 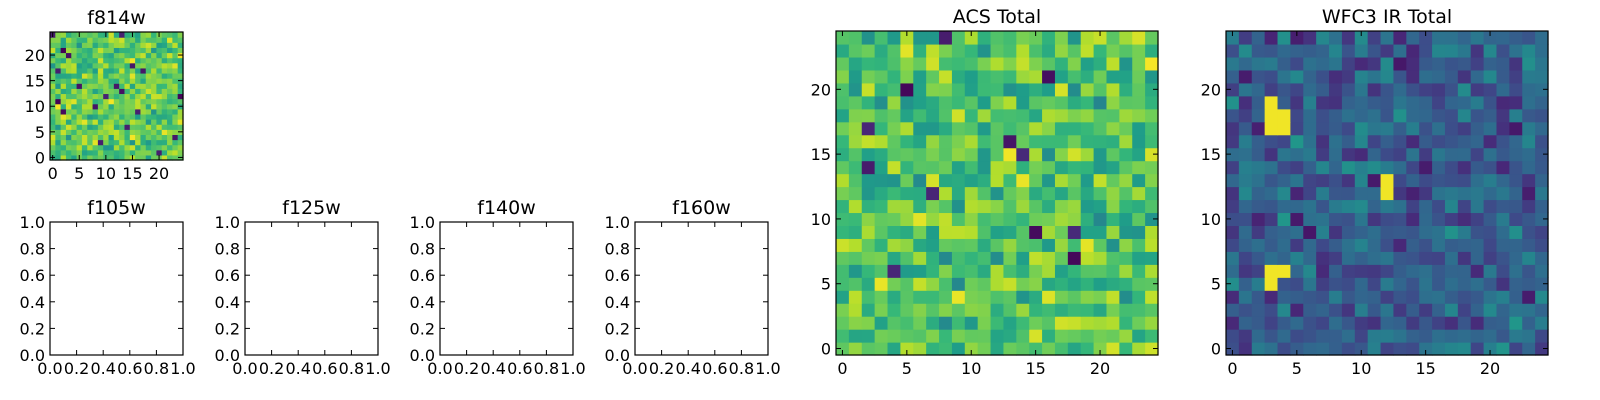 What do you see at coordinates (1211, 89) in the screenshot?
I see `y-tick-label: 20` at bounding box center [1211, 89].